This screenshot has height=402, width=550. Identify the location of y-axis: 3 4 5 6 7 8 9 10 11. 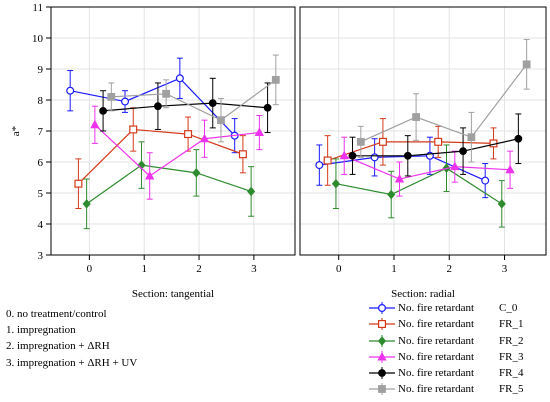
(41, 132).